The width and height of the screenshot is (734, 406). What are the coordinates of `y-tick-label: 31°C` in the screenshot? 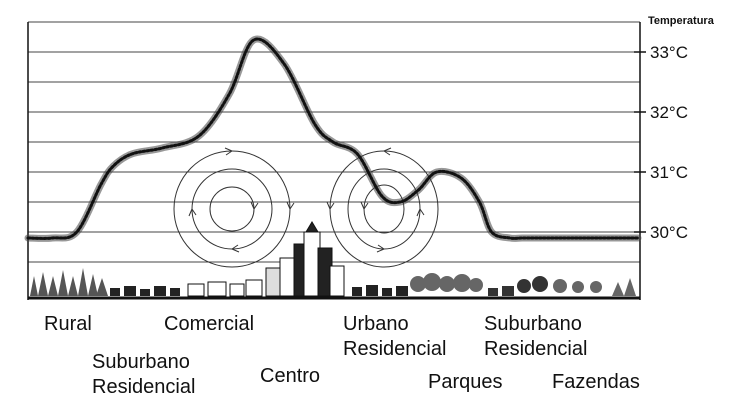 It's located at (669, 172).